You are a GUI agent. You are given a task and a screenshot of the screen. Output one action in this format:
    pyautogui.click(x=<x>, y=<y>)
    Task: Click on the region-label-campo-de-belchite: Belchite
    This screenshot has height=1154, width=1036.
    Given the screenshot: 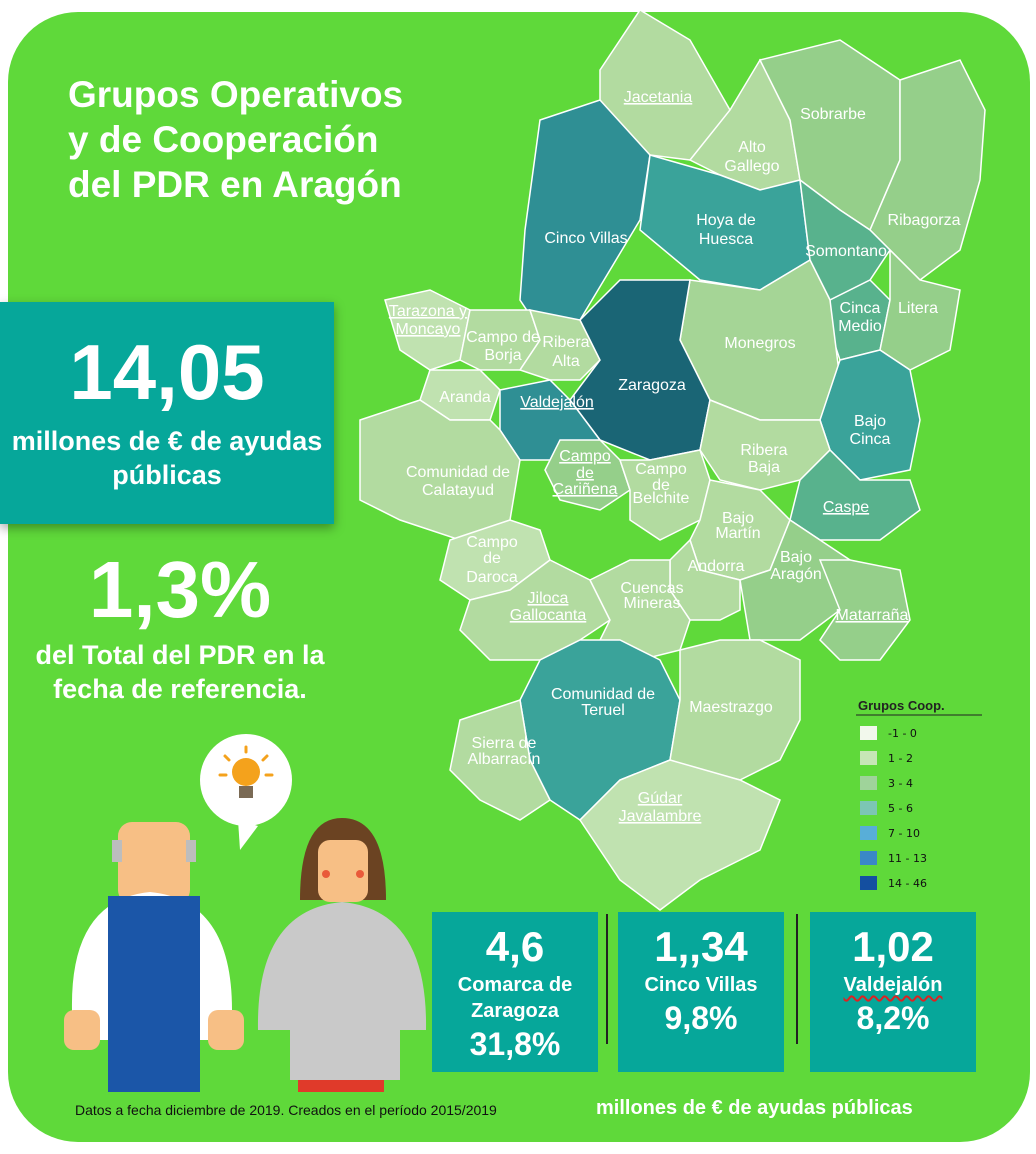 What is the action you would take?
    pyautogui.click(x=661, y=498)
    